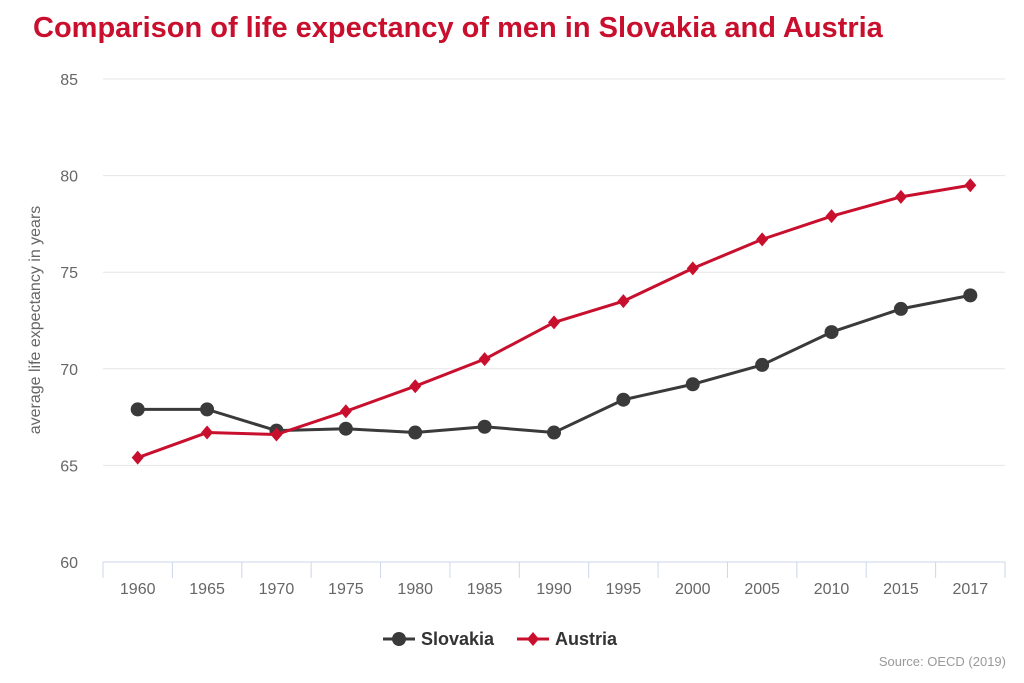  I want to click on x-tick-label: 2015, so click(901, 589).